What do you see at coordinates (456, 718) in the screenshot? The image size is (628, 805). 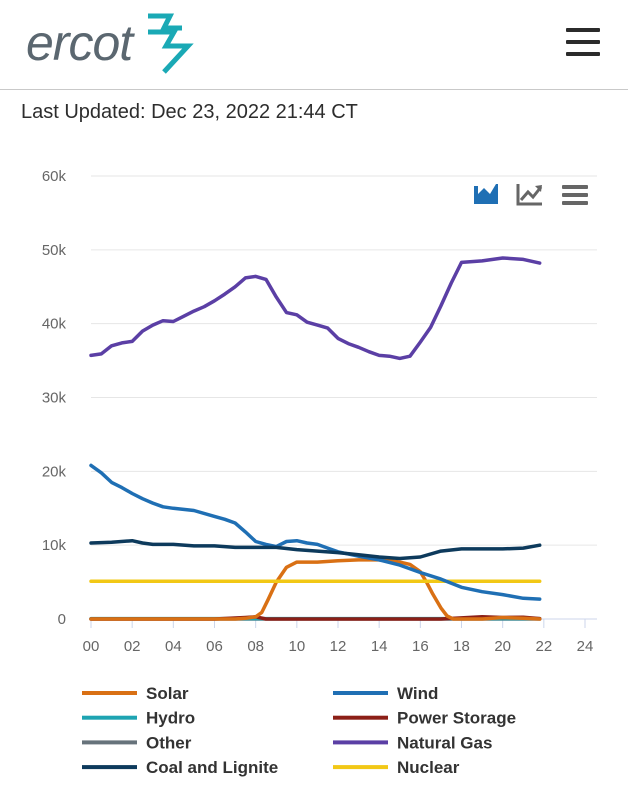 I see `legend-label: Power Storage` at bounding box center [456, 718].